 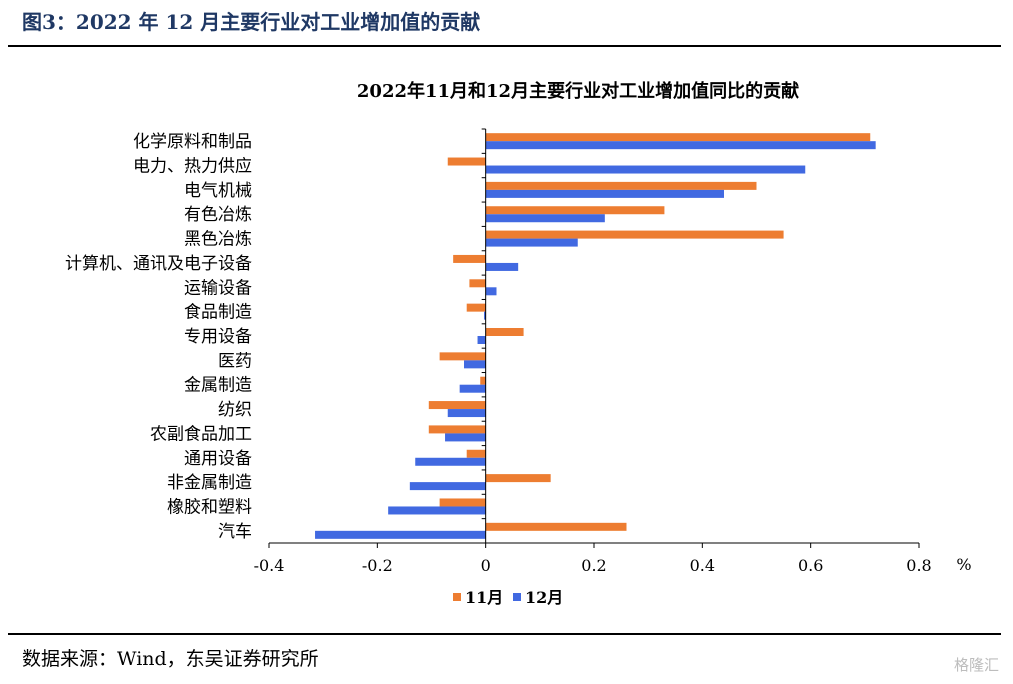 What do you see at coordinates (269, 565) in the screenshot?
I see `x-tick-label: -0.4` at bounding box center [269, 565].